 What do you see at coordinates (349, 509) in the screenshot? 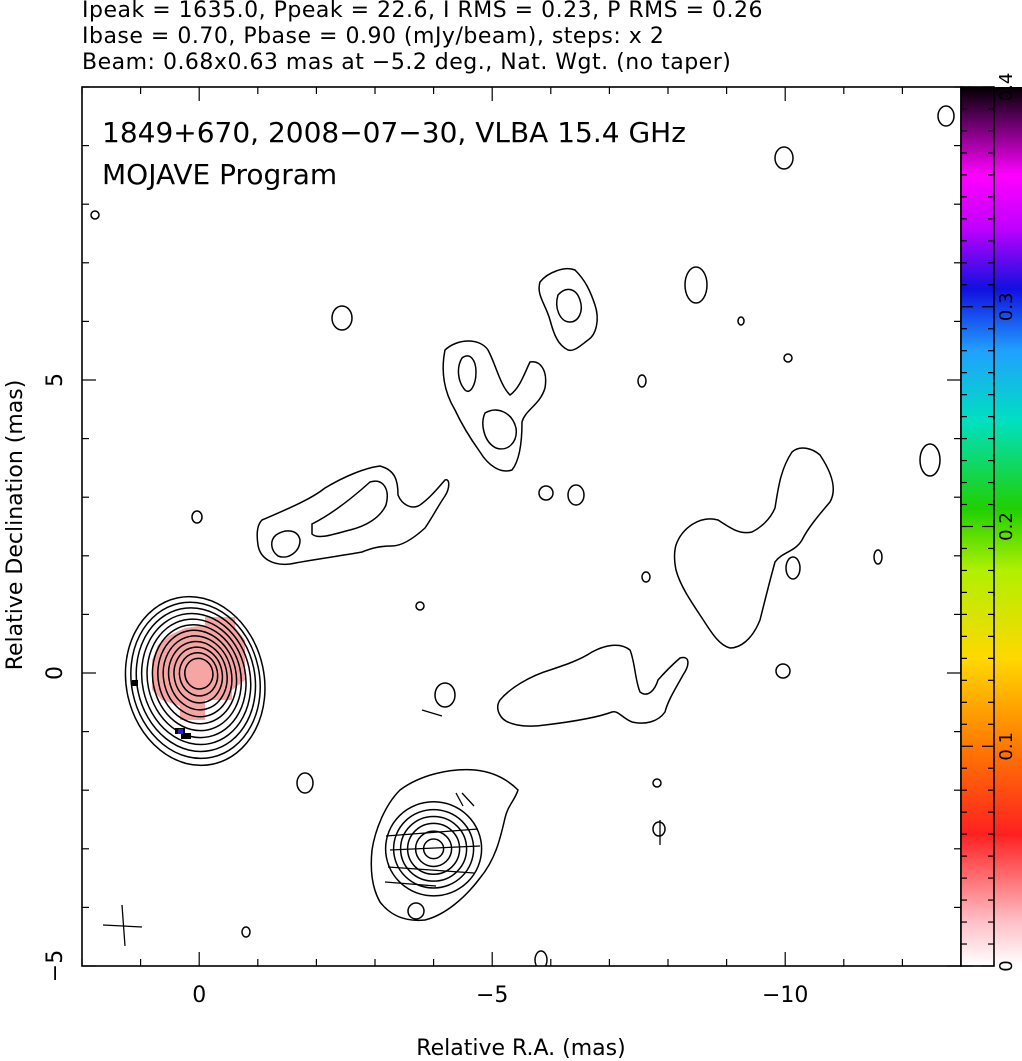
I see `contour-knot-1-inner-b` at bounding box center [349, 509].